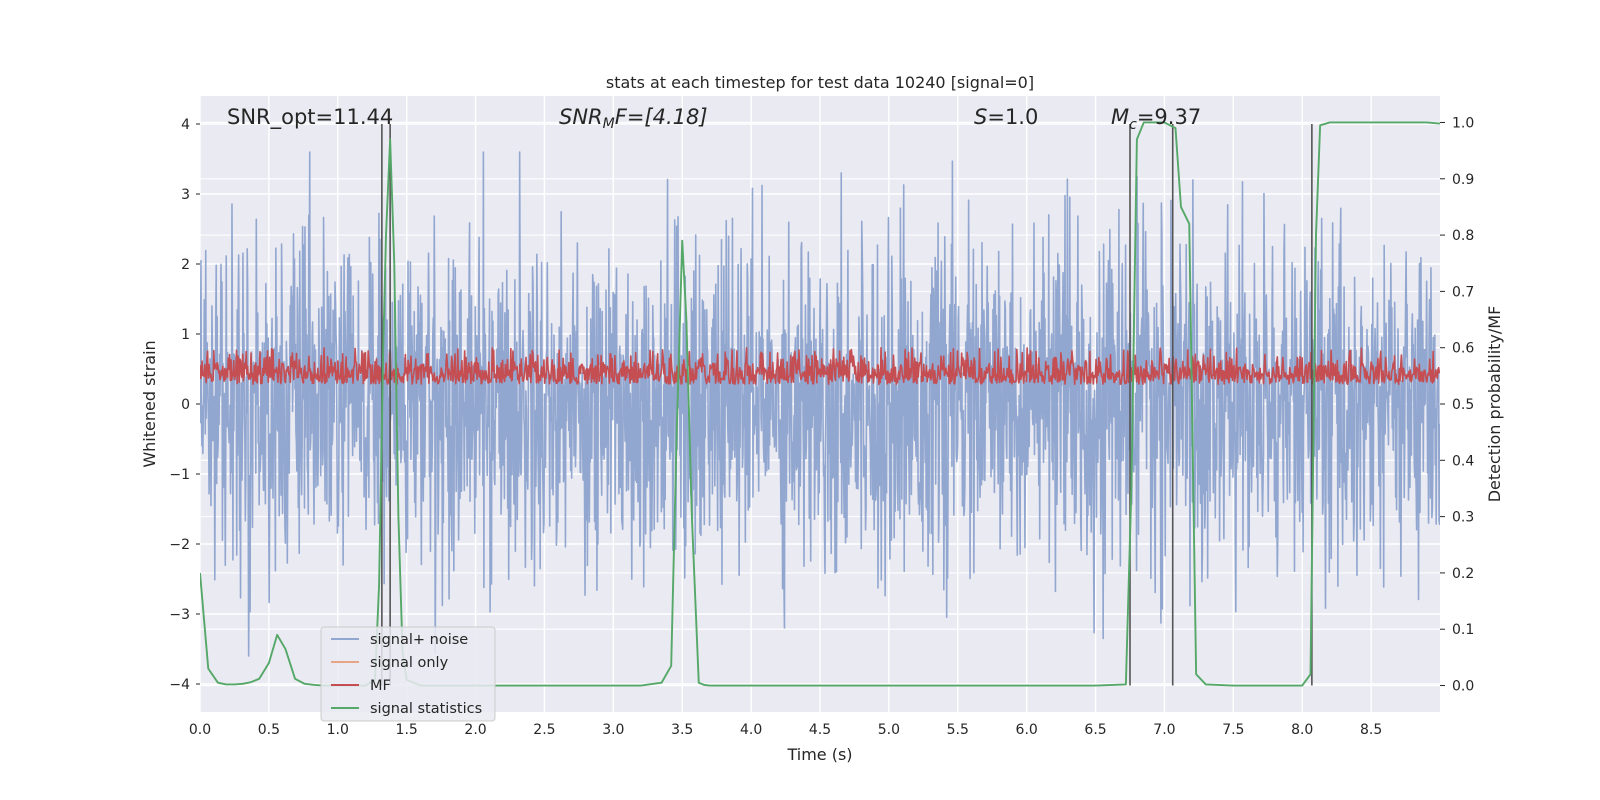  What do you see at coordinates (1027, 730) in the screenshot?
I see `x-tick-label: 6.0` at bounding box center [1027, 730].